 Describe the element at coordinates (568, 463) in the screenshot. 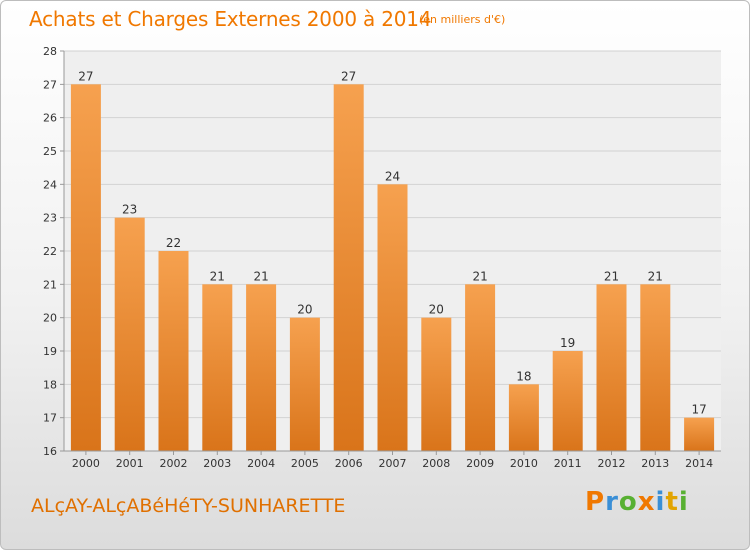

I see `x-tick-label: 2011` at that location.